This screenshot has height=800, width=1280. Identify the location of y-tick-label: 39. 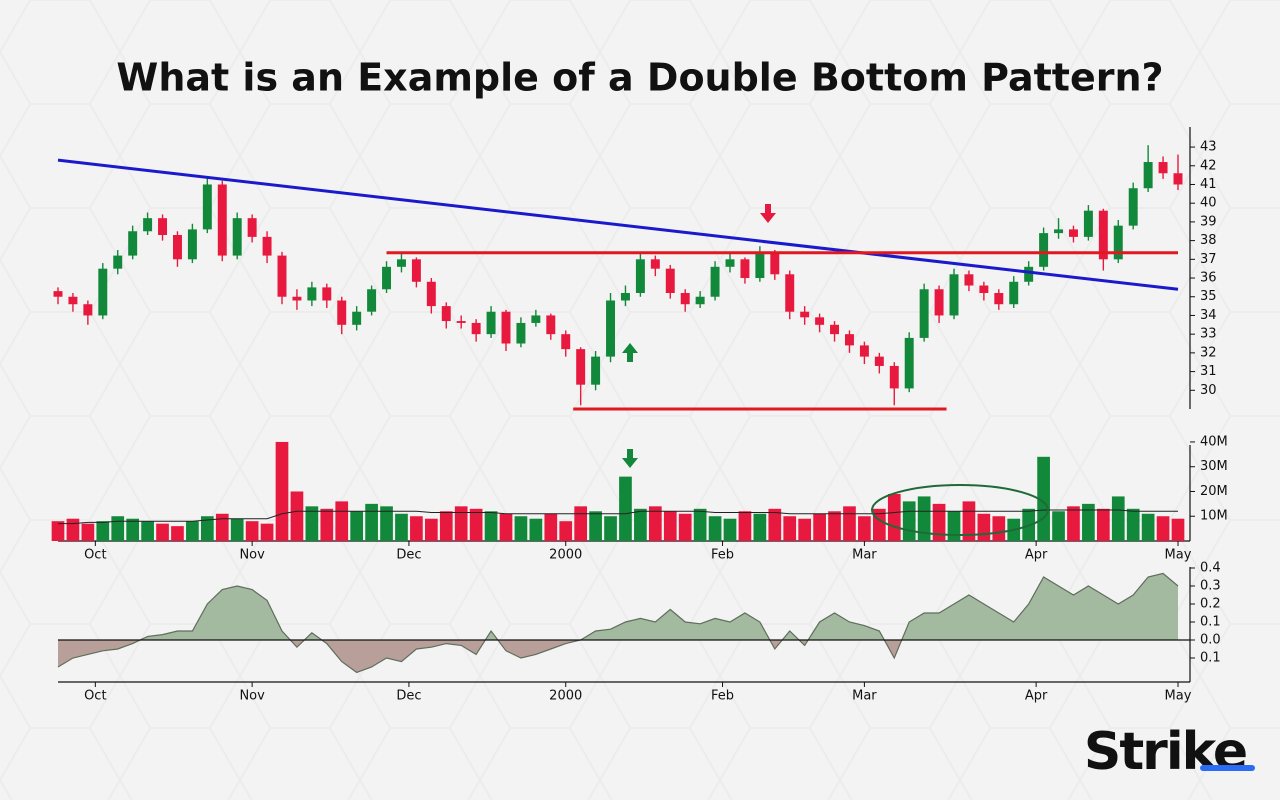
(1208, 221).